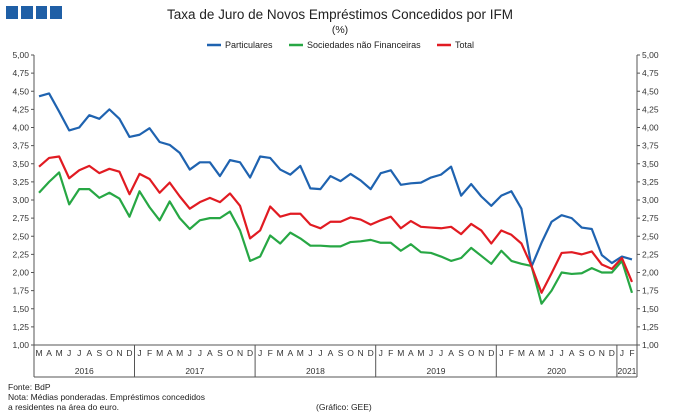 The height and width of the screenshot is (419, 680). What do you see at coordinates (650, 91) in the screenshot?
I see `y-tick-label-right: 4,50` at bounding box center [650, 91].